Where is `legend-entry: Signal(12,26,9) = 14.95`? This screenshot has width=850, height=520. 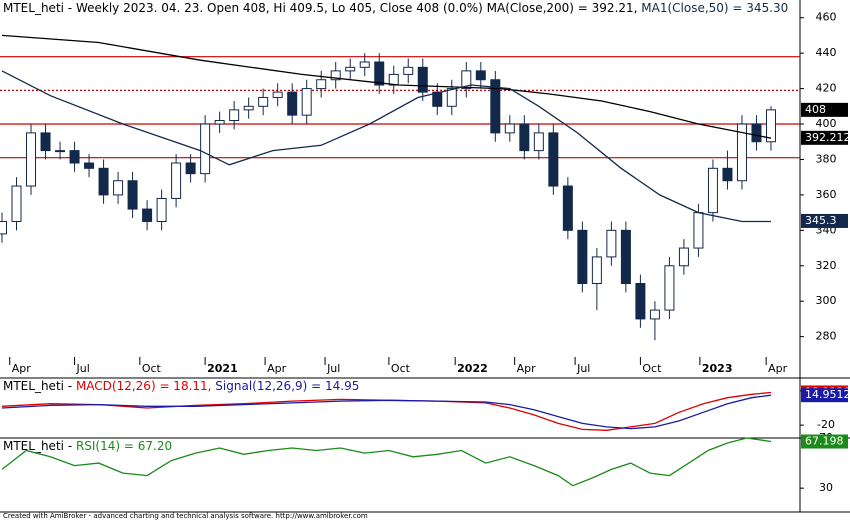
legend-entry: Signal(12,26,9) = 14.95 is located at coordinates (287, 386).